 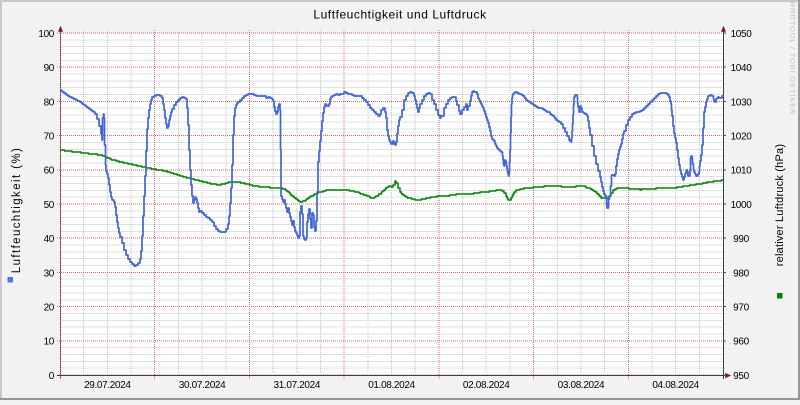 What do you see at coordinates (49, 137) in the screenshot?
I see `svg-text: 70` at bounding box center [49, 137].